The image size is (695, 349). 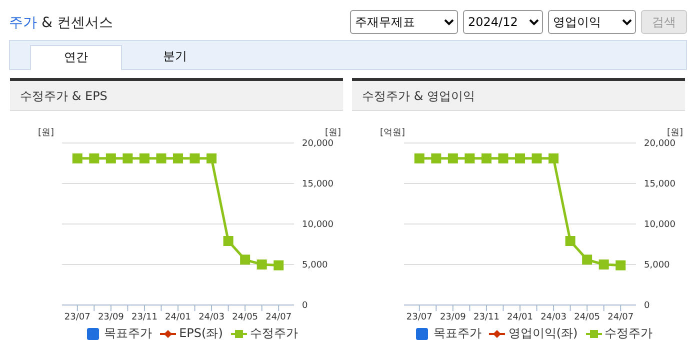 I want to click on text: 영업이익, so click(x=592, y=22).